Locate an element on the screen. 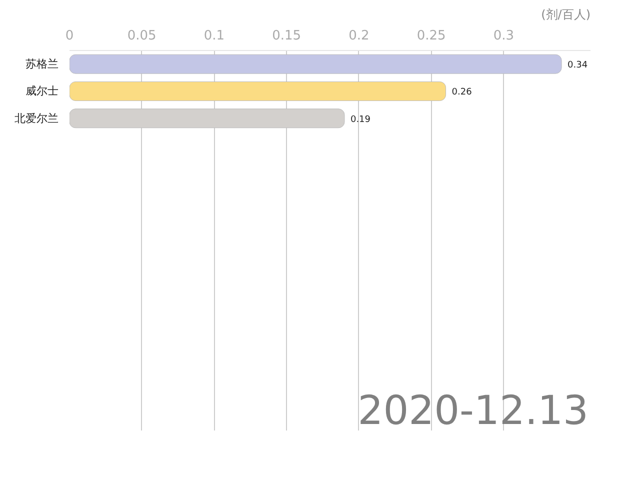 This screenshot has height=480, width=640. y-tick-label: 北爱尔兰 is located at coordinates (36, 118).